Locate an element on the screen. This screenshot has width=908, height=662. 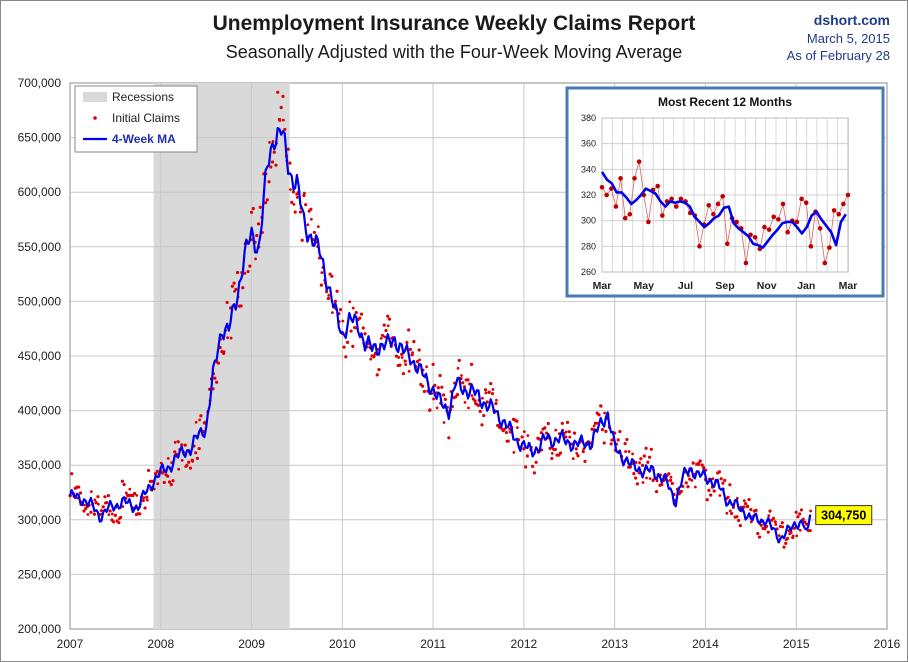
inset-x-tick-label: Mar is located at coordinates (602, 286).